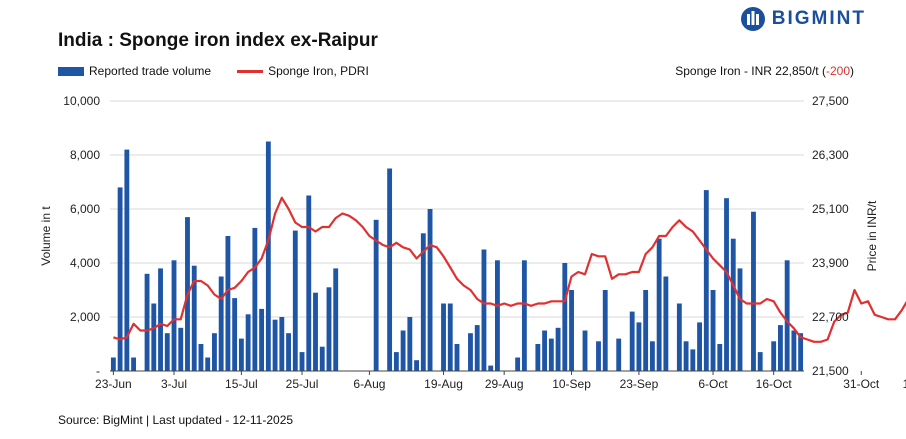 The width and height of the screenshot is (906, 439). I want to click on y-tick-label: 4,000, so click(85, 263).